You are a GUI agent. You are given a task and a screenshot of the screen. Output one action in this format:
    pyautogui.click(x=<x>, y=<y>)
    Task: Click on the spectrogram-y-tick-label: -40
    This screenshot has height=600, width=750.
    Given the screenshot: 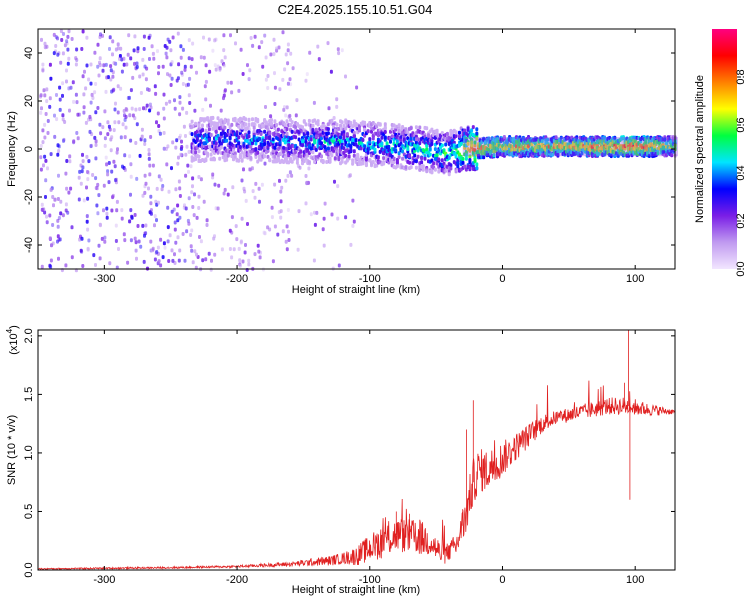 What is the action you would take?
    pyautogui.click(x=29, y=245)
    